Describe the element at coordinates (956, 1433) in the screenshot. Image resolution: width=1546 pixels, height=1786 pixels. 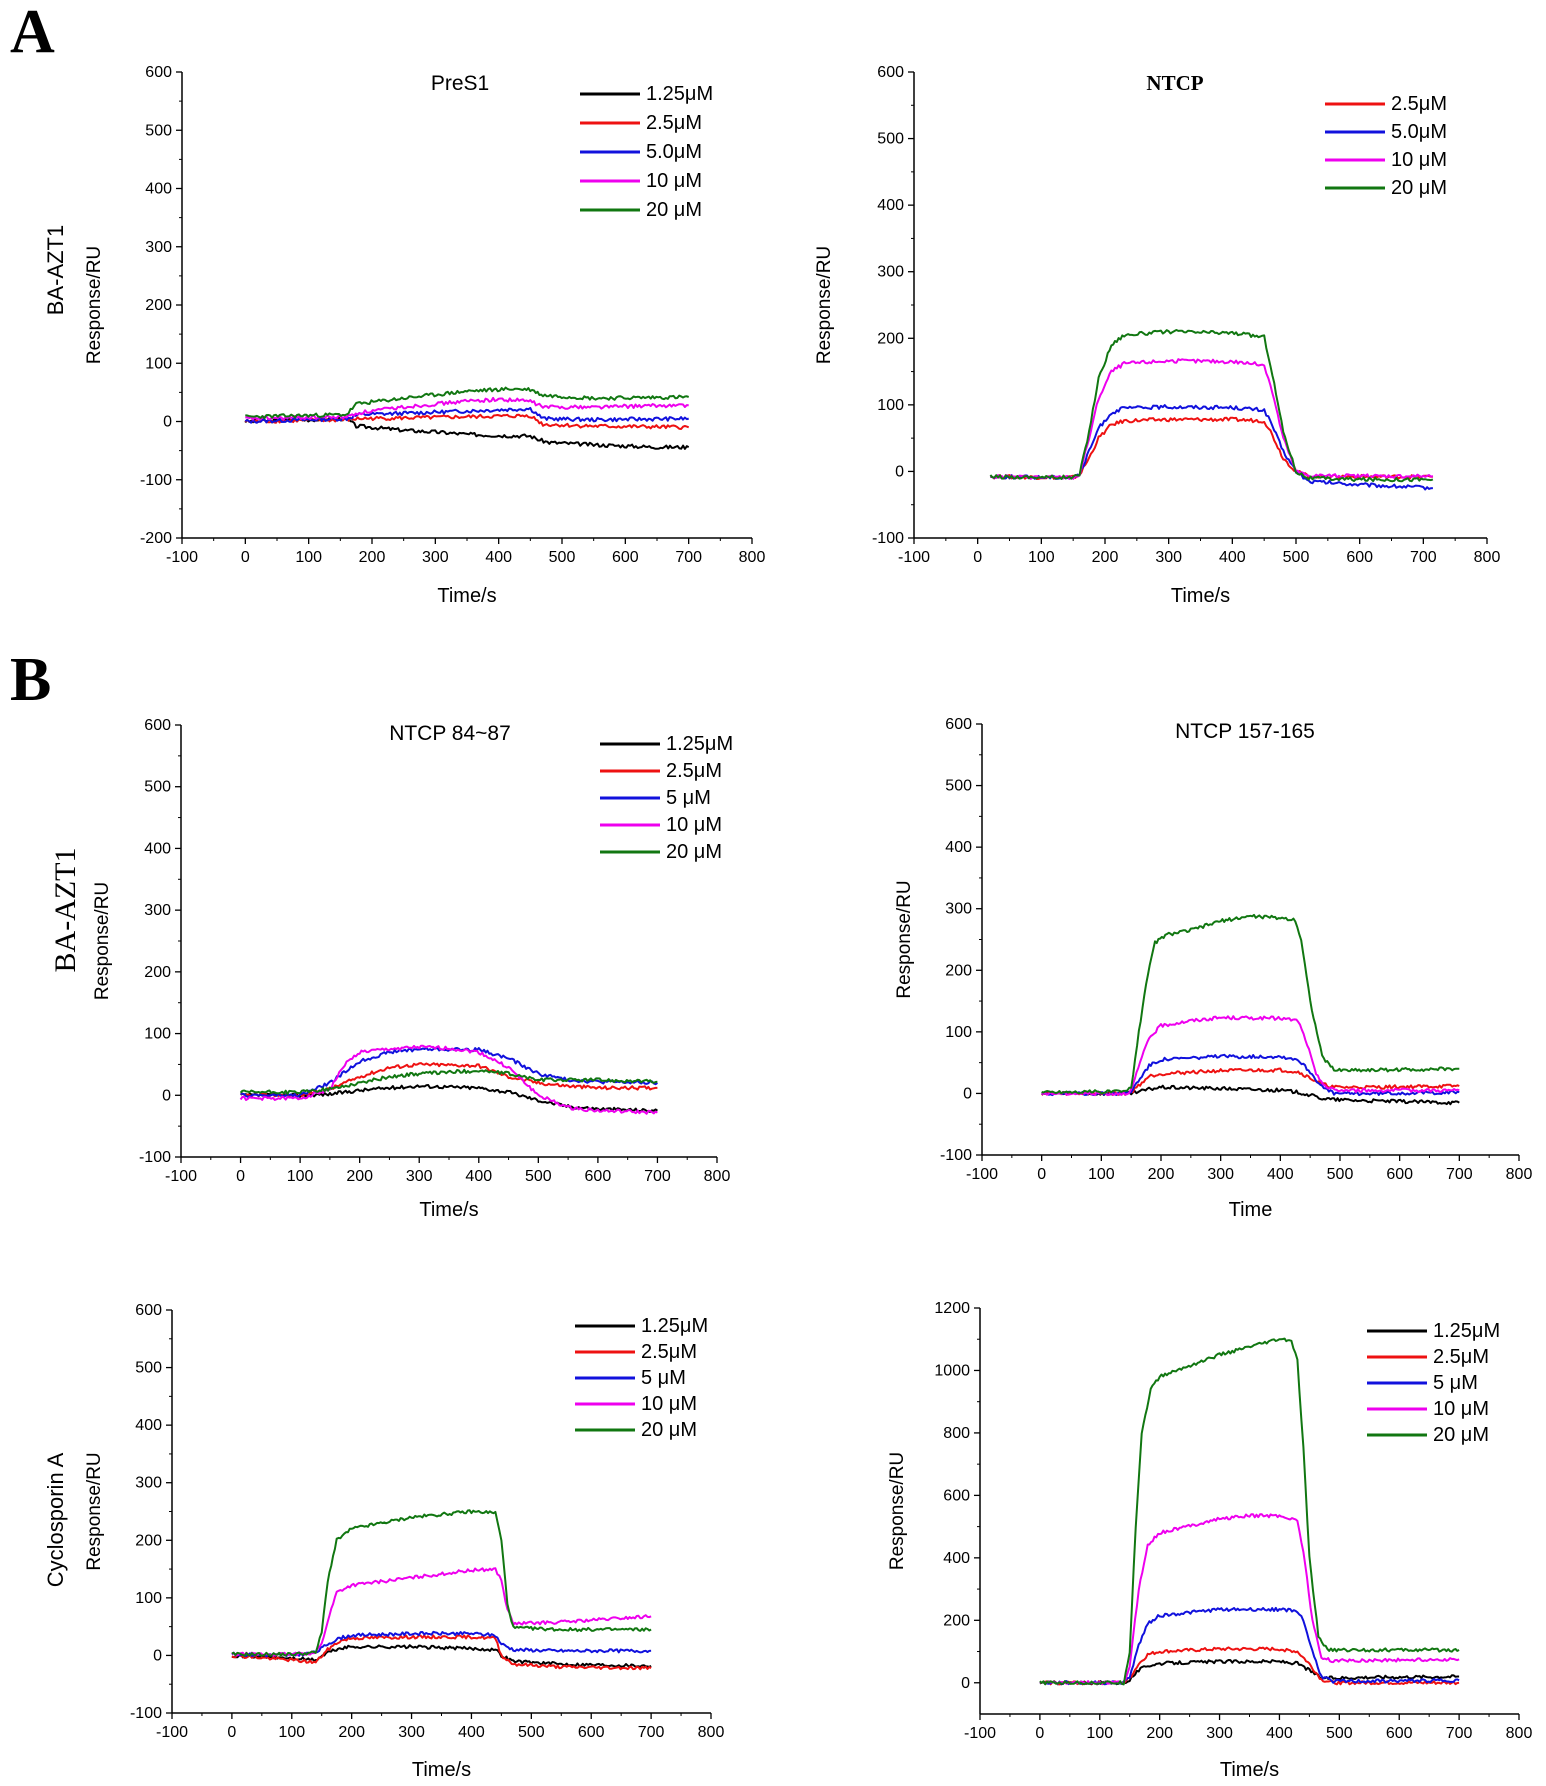
I see `y-tick-label: 800` at that location.